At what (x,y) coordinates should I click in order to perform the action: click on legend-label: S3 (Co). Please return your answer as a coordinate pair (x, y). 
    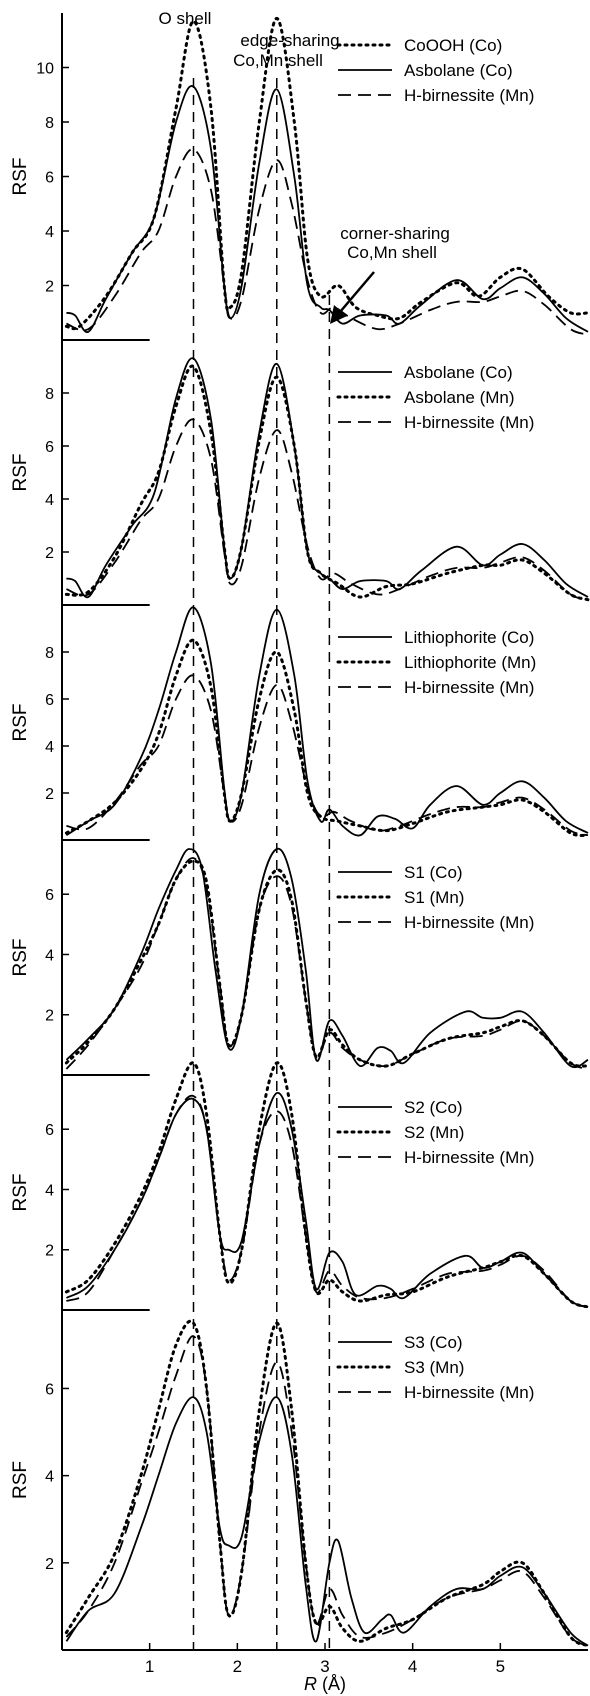
    Looking at the image, I should click on (433, 1342).